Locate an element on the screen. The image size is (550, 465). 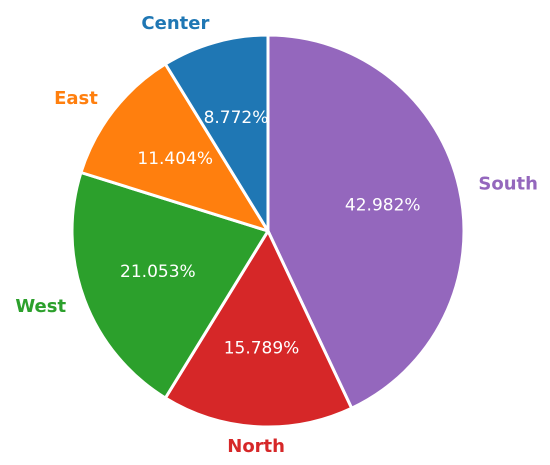
percent-label-east: 11.404% is located at coordinates (175, 159).